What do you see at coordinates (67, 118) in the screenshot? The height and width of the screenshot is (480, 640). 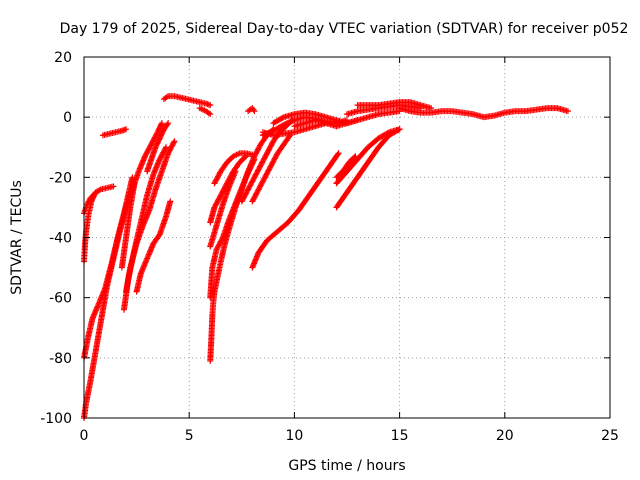 I see `y-tick-label: 0` at bounding box center [67, 118].